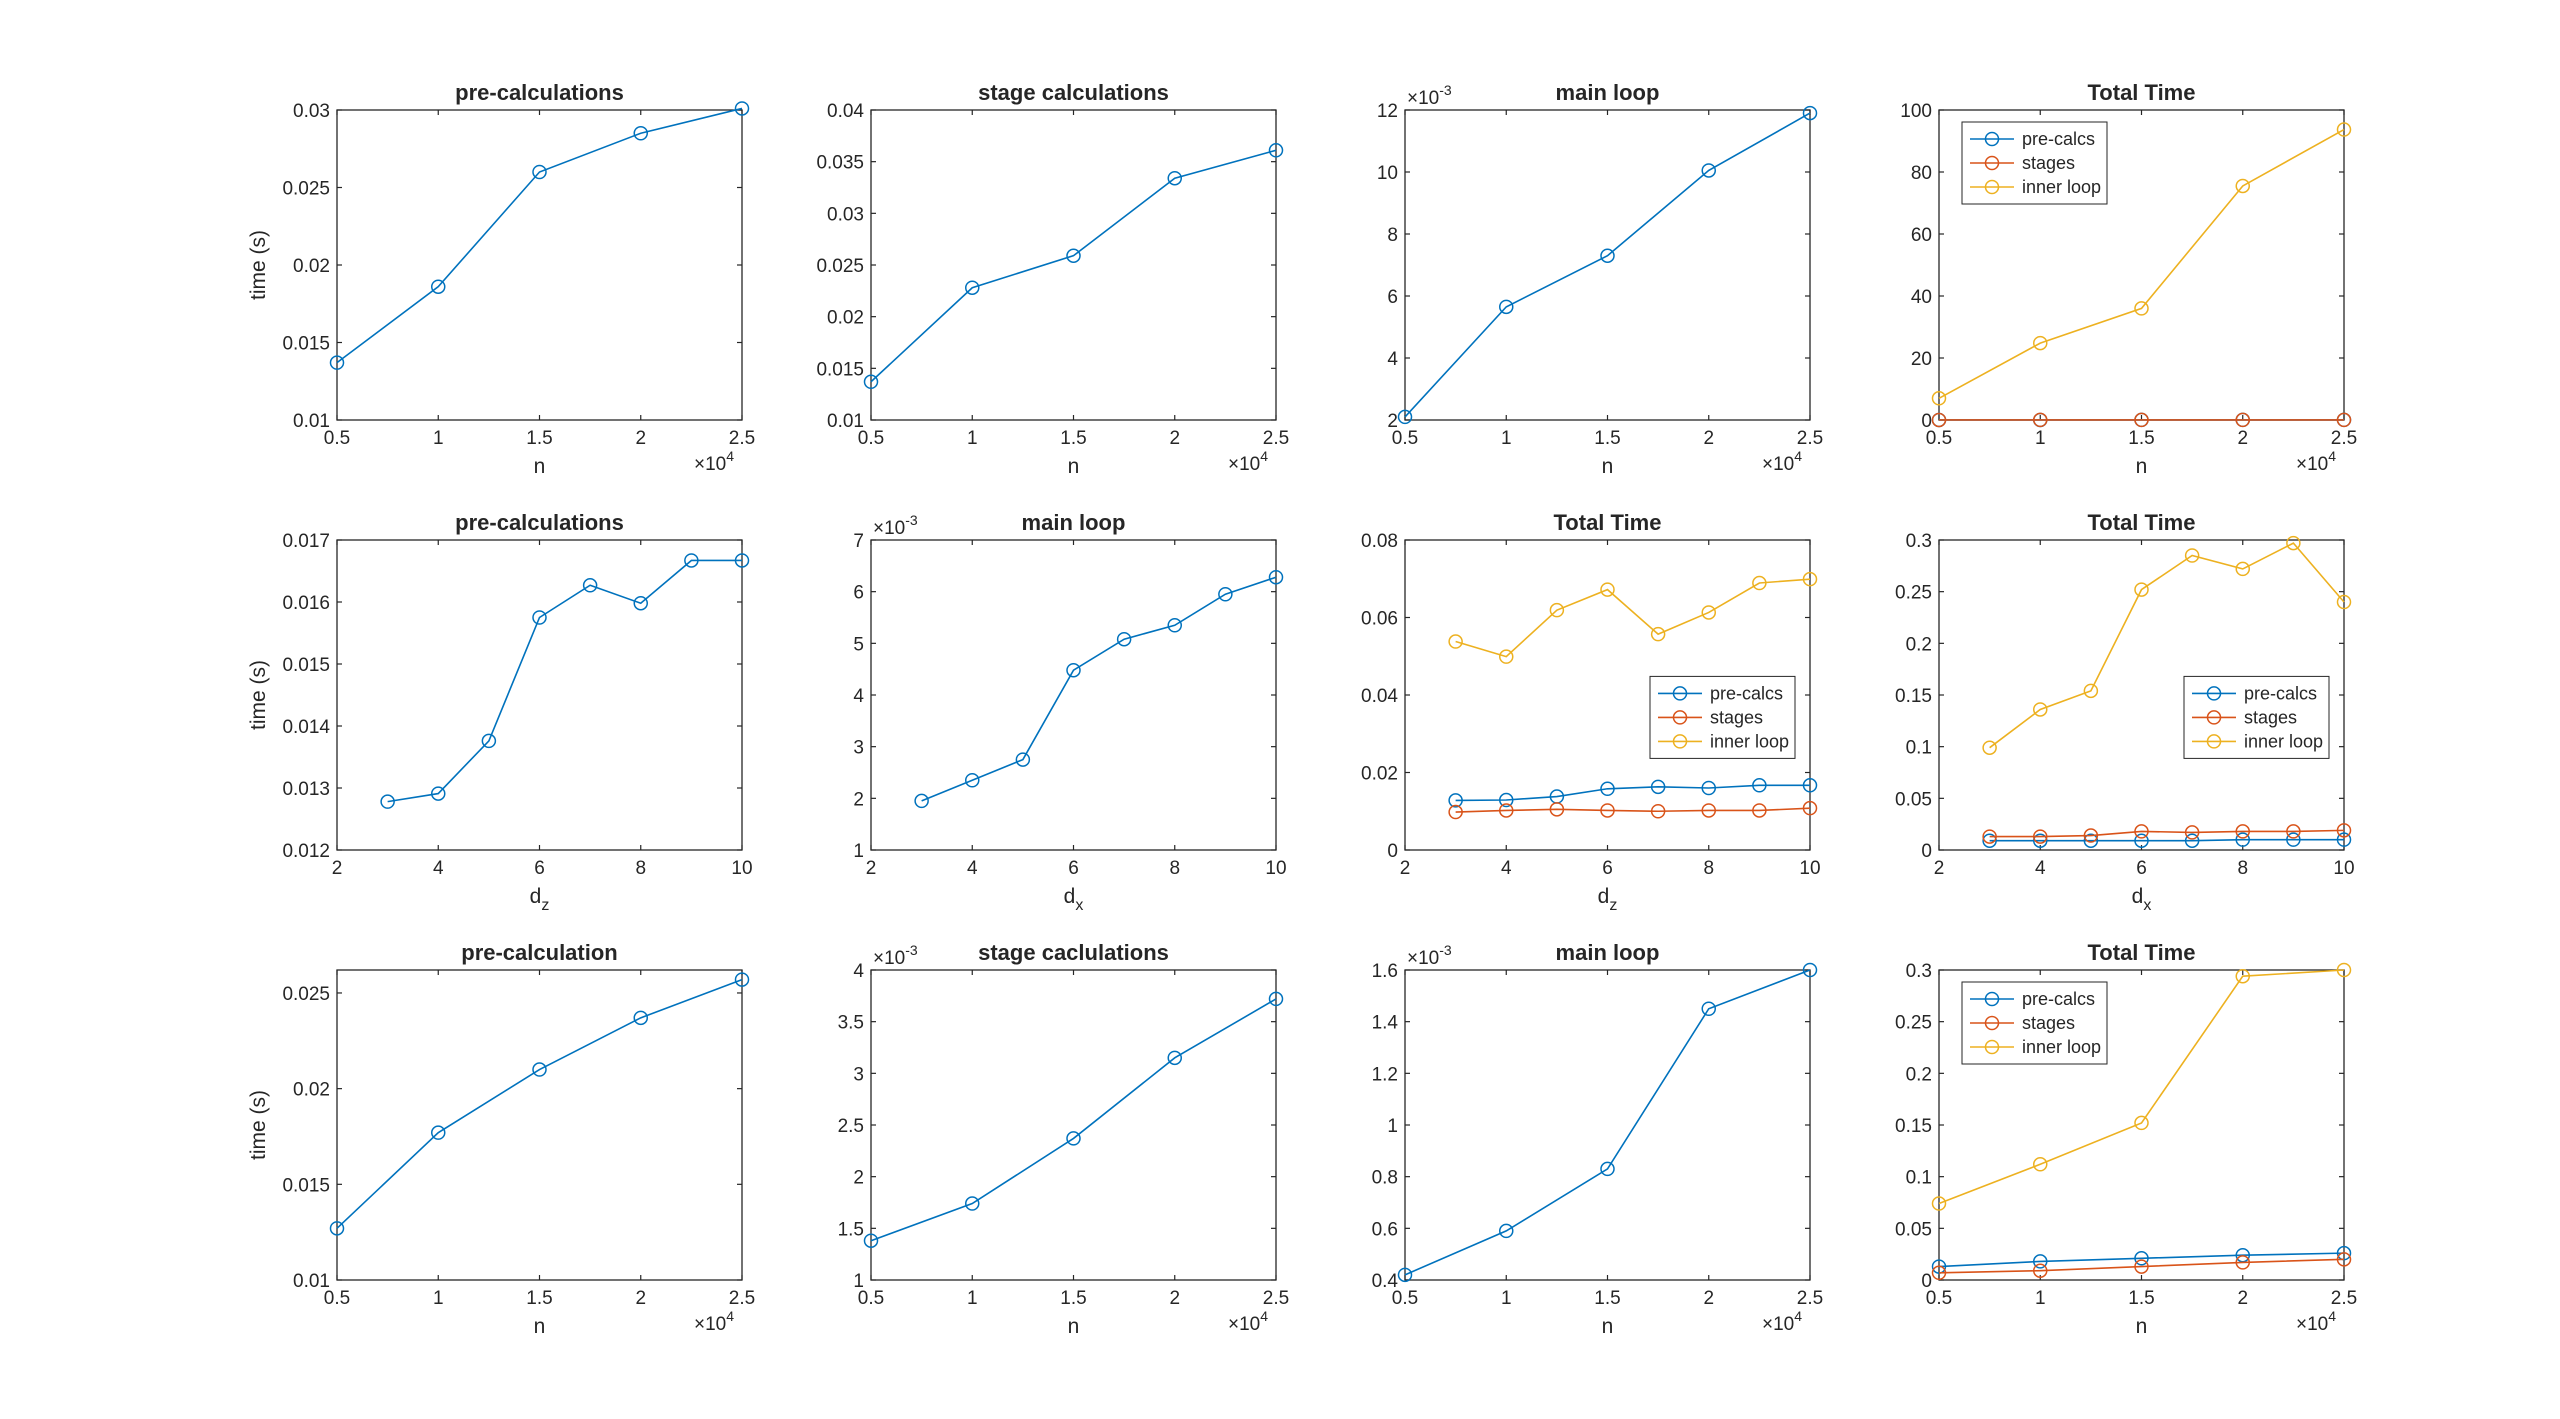  I want to click on chart-title: Total Time, so click(2142, 92).